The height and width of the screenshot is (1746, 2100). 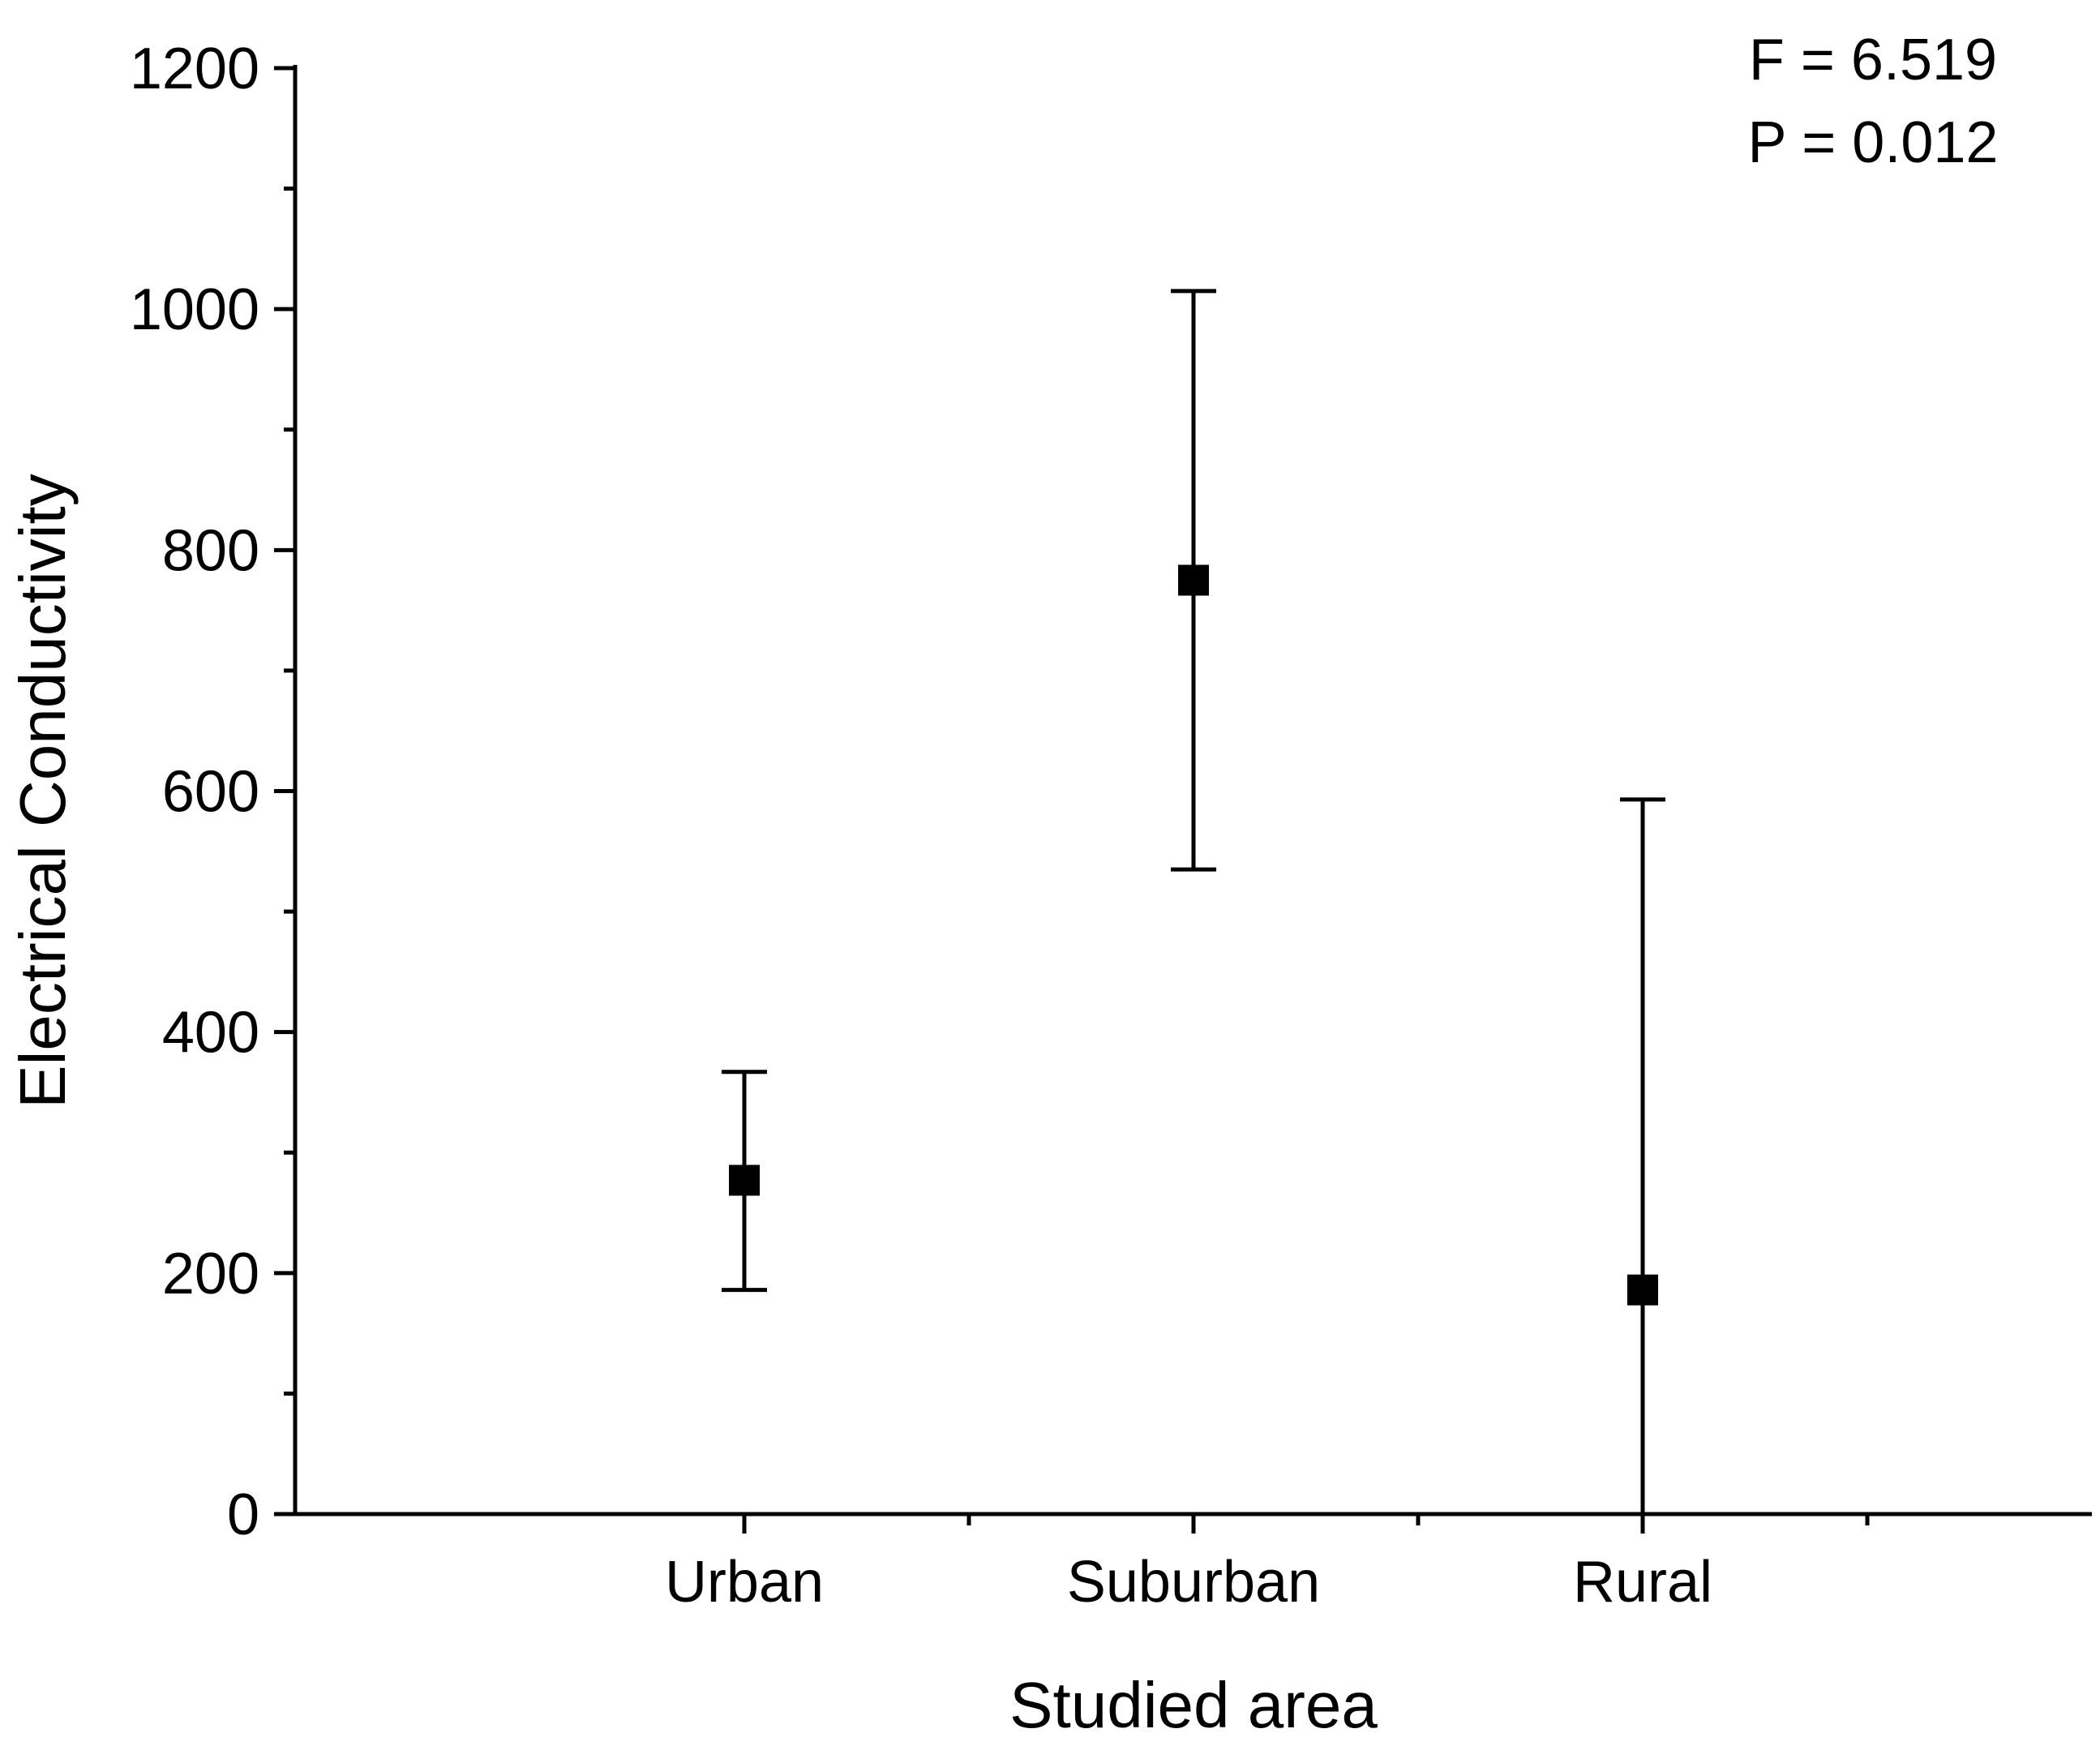 What do you see at coordinates (195, 68) in the screenshot?
I see `y-tick-label: 1200` at bounding box center [195, 68].